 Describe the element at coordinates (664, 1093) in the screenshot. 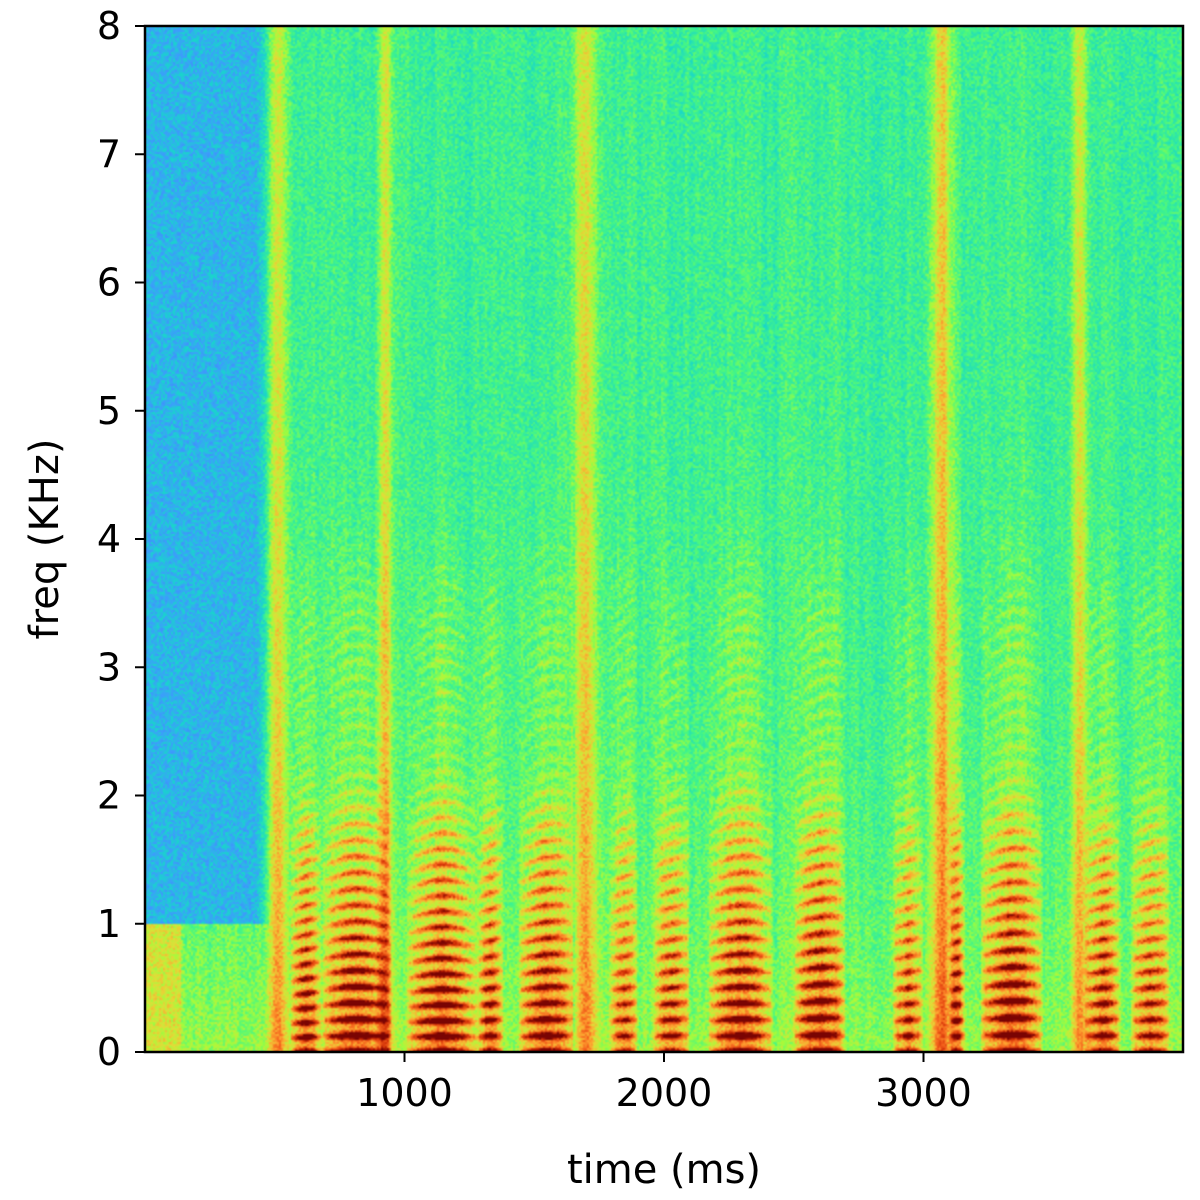

I see `x-tick-label: 2000` at that location.